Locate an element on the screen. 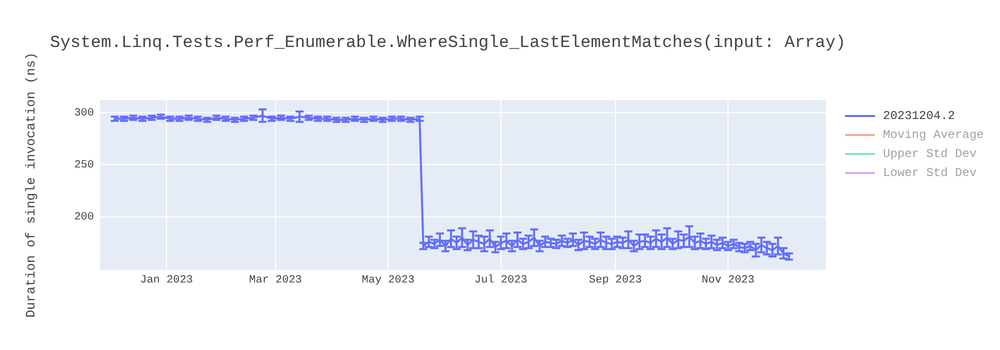 This screenshot has height=350, width=1000. x-tick-label: Jul 2023 is located at coordinates (501, 280).